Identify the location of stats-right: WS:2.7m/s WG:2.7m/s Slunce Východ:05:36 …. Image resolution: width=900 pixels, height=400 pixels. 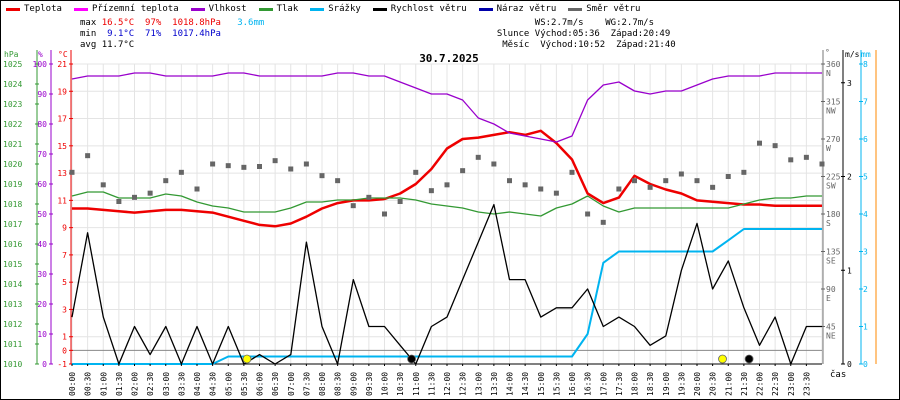
(581, 34).